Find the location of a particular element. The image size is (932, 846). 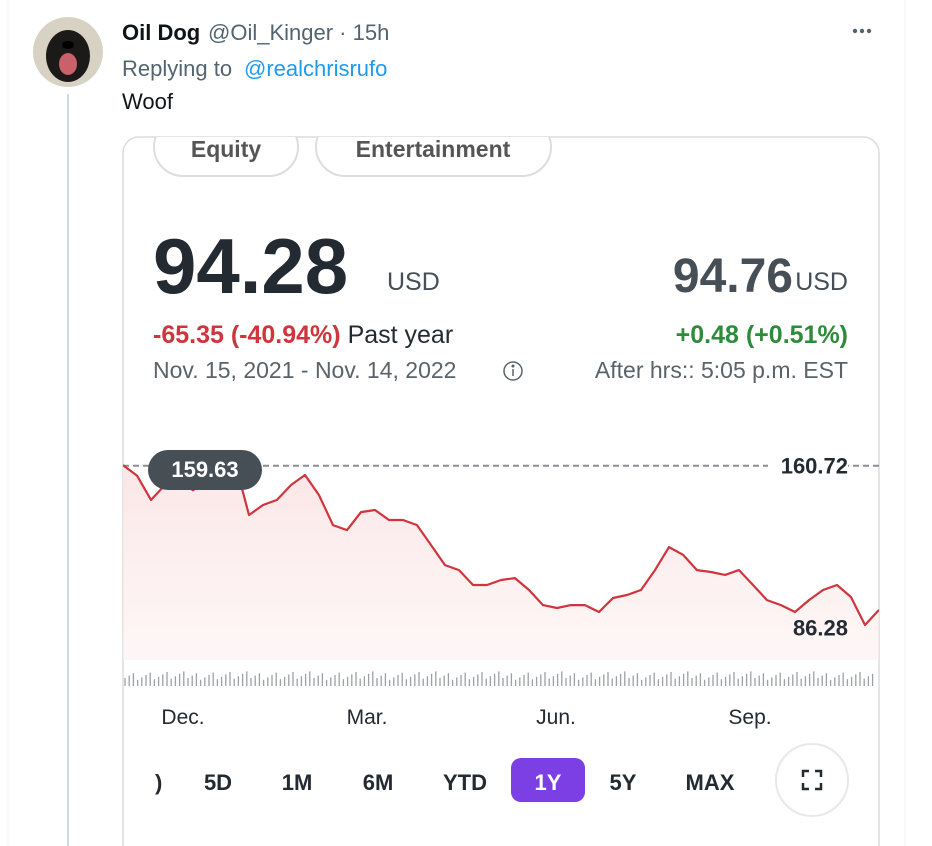

range-button: 1M is located at coordinates (297, 782).